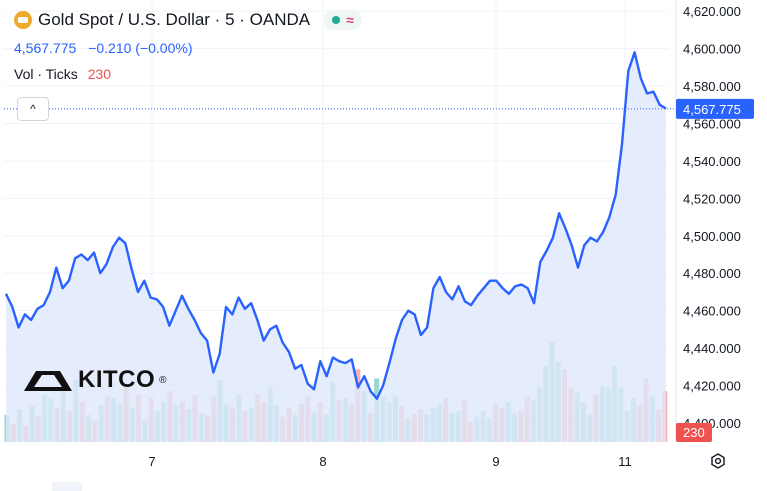 Image resolution: width=767 pixels, height=491 pixels. What do you see at coordinates (712, 109) in the screenshot?
I see `last-price-tag-label: 4,567.775` at bounding box center [712, 109].